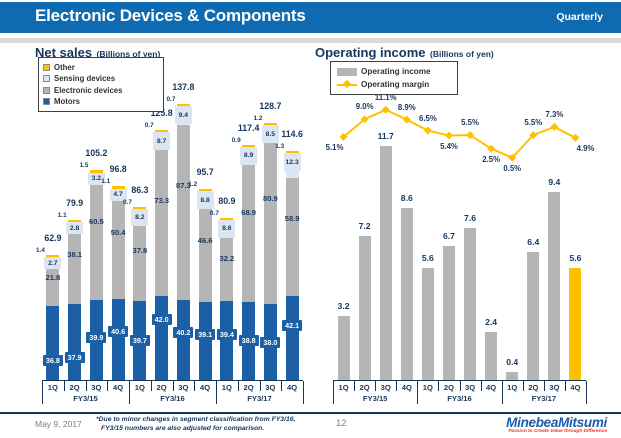 The height and width of the screenshot is (438, 621). Describe the element at coordinates (575, 258) in the screenshot. I see `operating-income-value-label: 5.6` at that location.